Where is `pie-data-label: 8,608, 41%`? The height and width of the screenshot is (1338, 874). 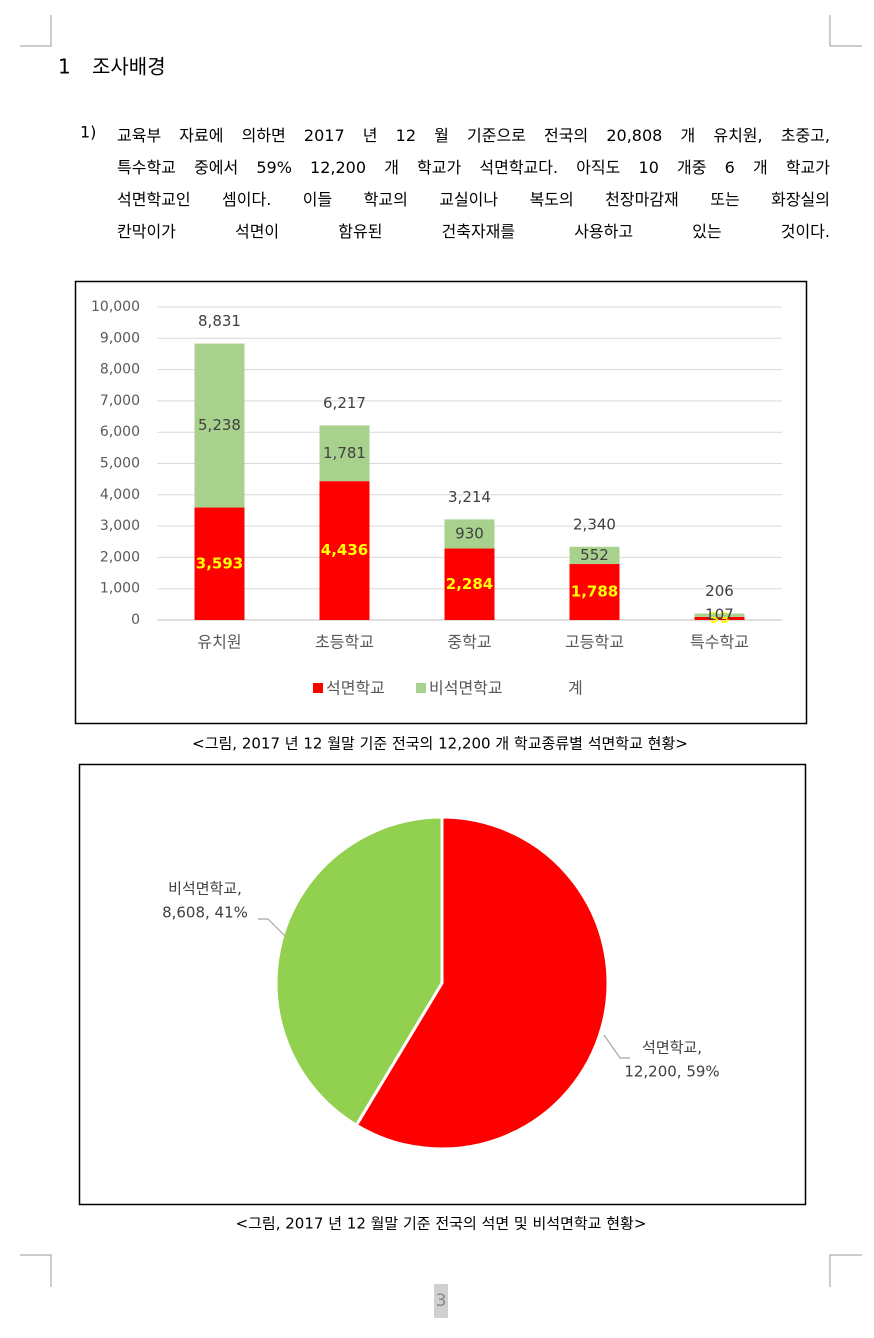 pie-data-label: 8,608, 41% is located at coordinates (205, 913).